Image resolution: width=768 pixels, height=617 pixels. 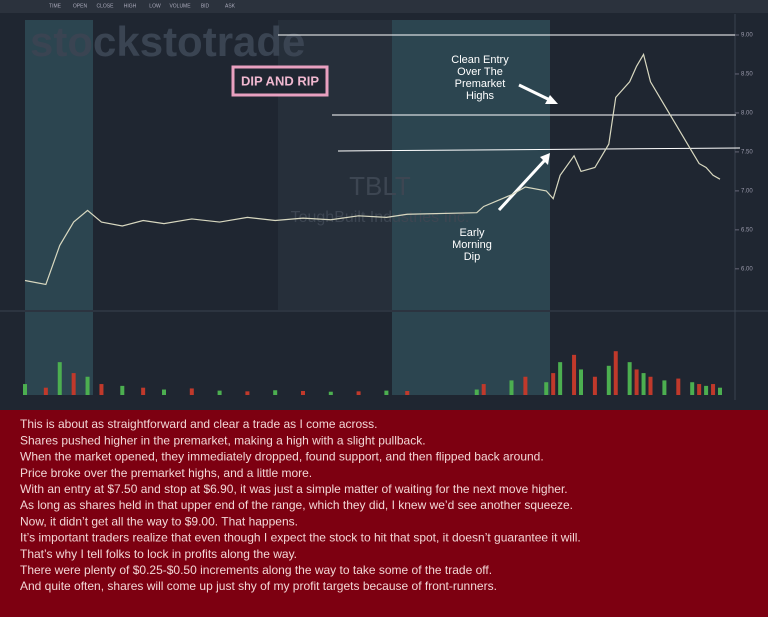 What do you see at coordinates (472, 233) in the screenshot?
I see `annotation: Early` at bounding box center [472, 233].